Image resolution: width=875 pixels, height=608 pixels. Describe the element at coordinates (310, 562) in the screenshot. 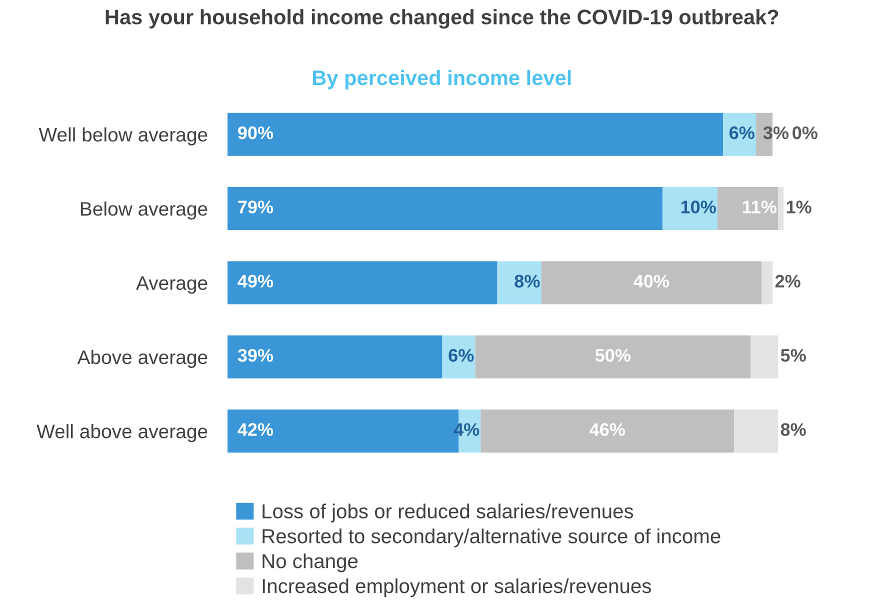

I see `legend-label: No change` at that location.